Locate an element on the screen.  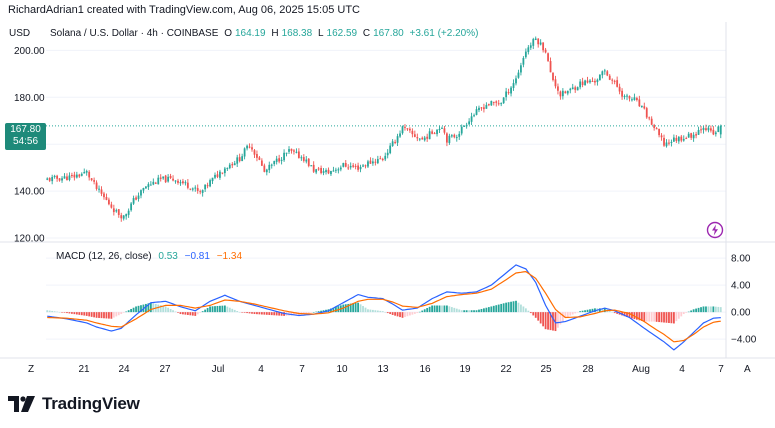
axis-z-button: Z is located at coordinates (31, 369).